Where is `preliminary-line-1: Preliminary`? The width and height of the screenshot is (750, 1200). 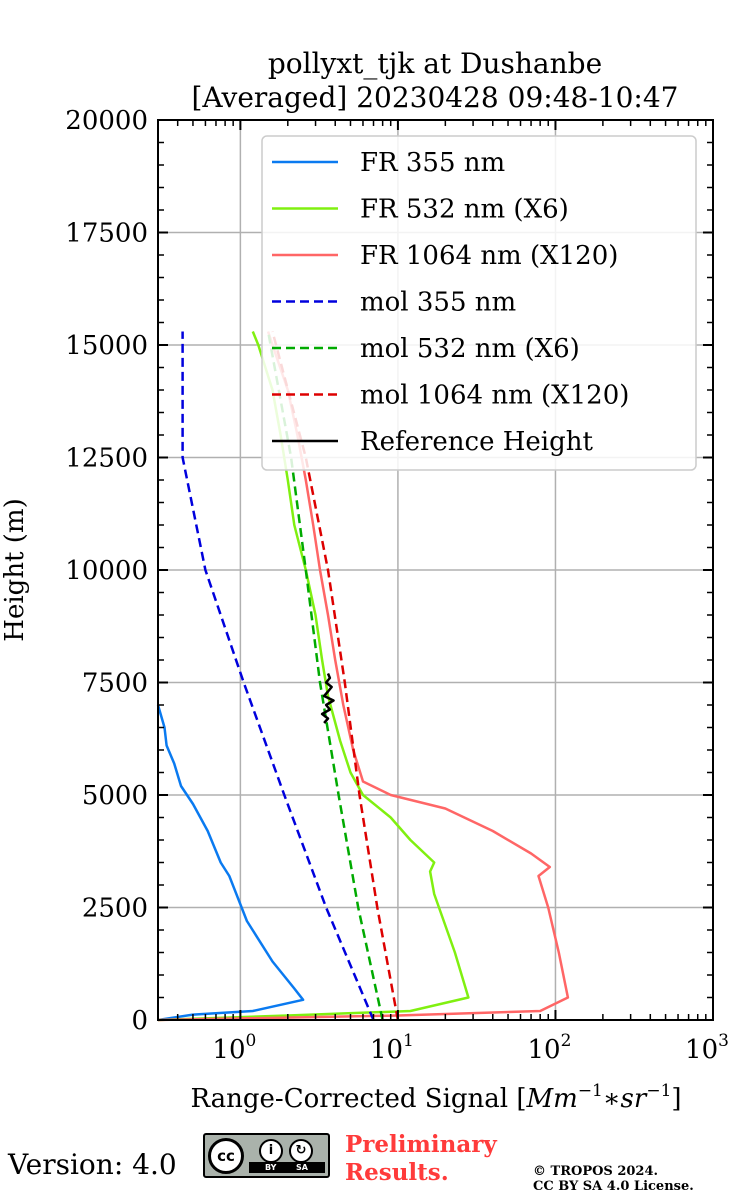 preliminary-line-1: Preliminary is located at coordinates (421, 1144).